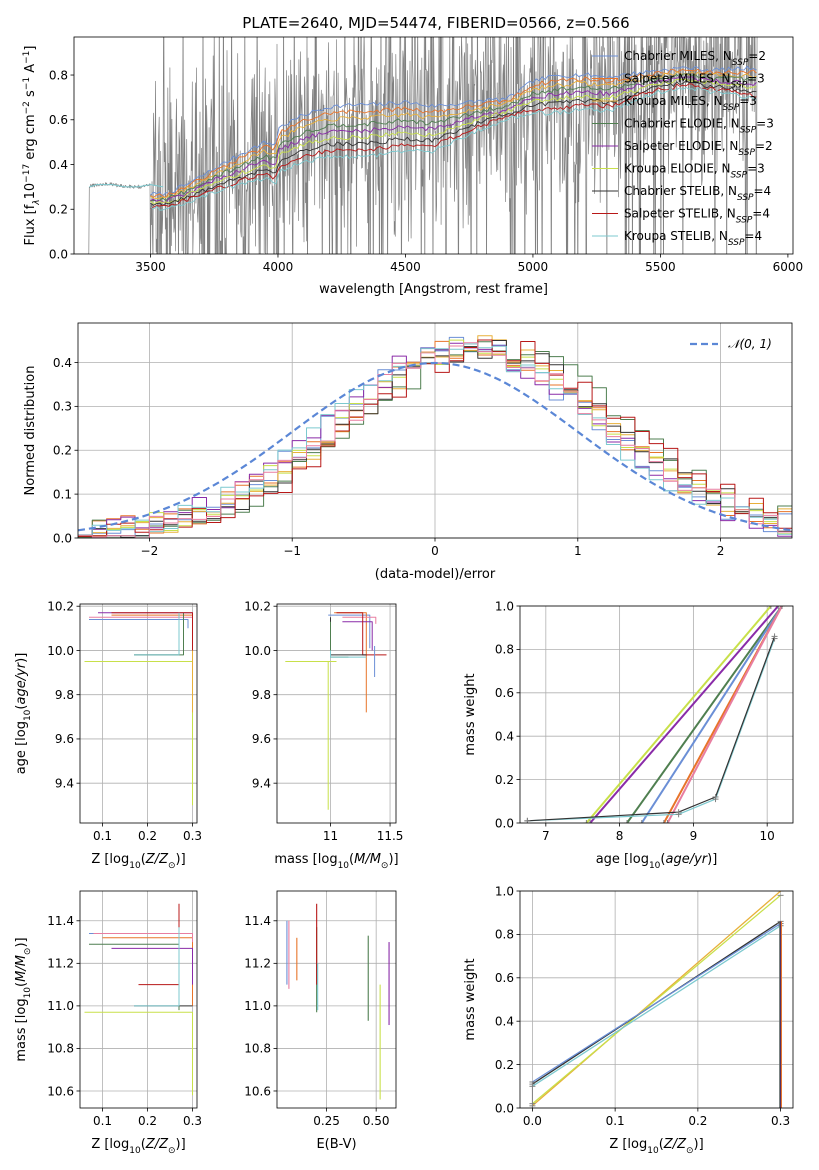  I want to click on residual-histogram-kroupa_stelib, so click(435, 439).